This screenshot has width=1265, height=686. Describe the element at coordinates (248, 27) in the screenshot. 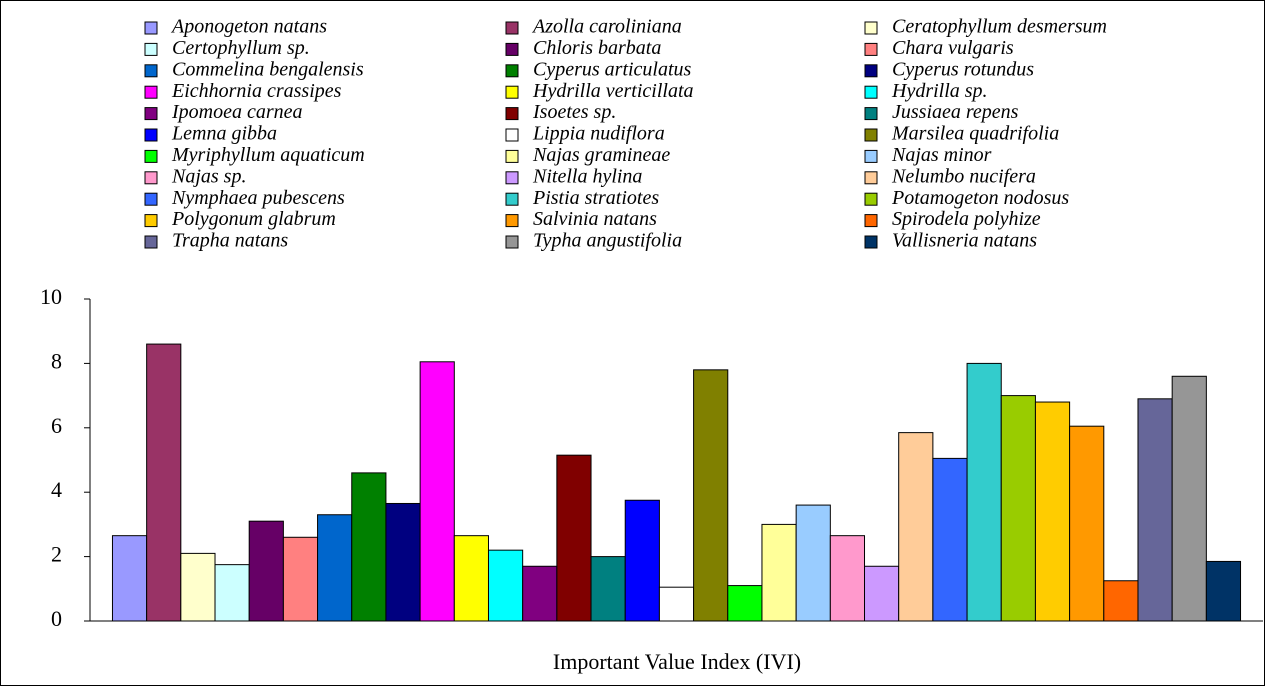

I see `legend-label: Aponogeton natans` at that location.